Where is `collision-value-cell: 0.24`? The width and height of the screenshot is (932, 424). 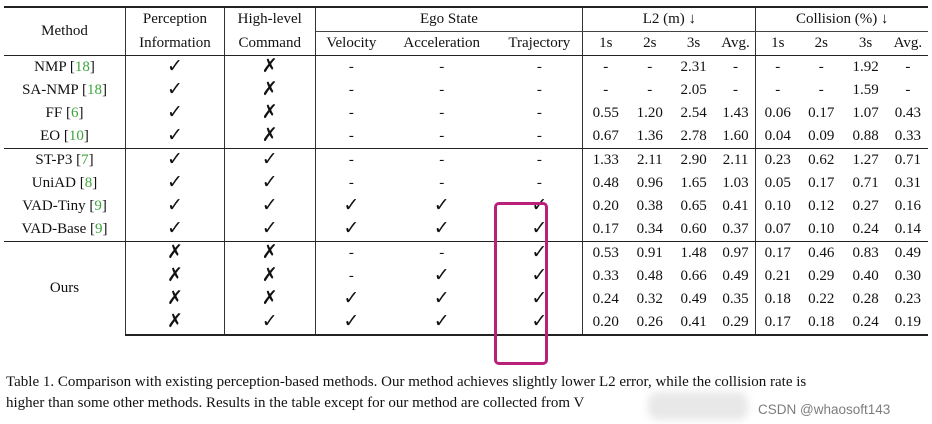
collision-value-cell: 0.24 is located at coordinates (865, 323).